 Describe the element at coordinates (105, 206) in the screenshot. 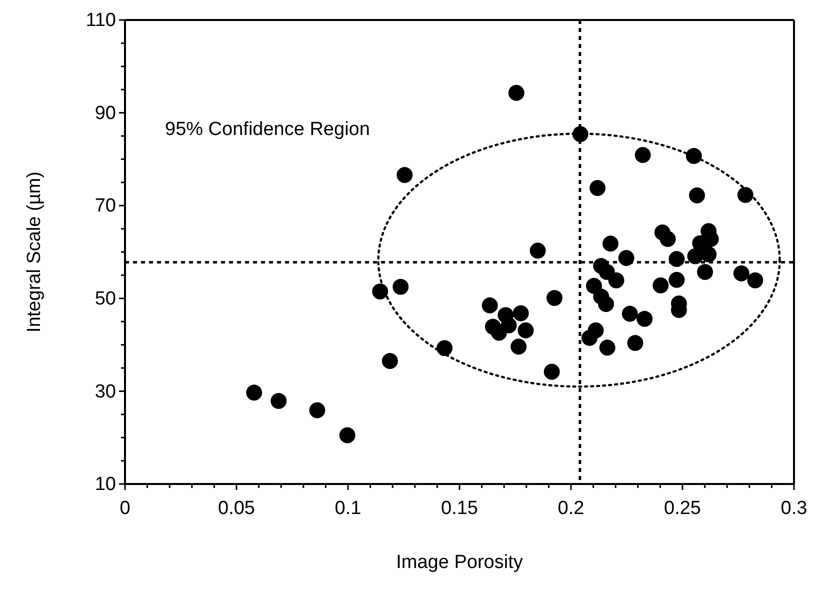

I see `y-tick-label: 70` at that location.